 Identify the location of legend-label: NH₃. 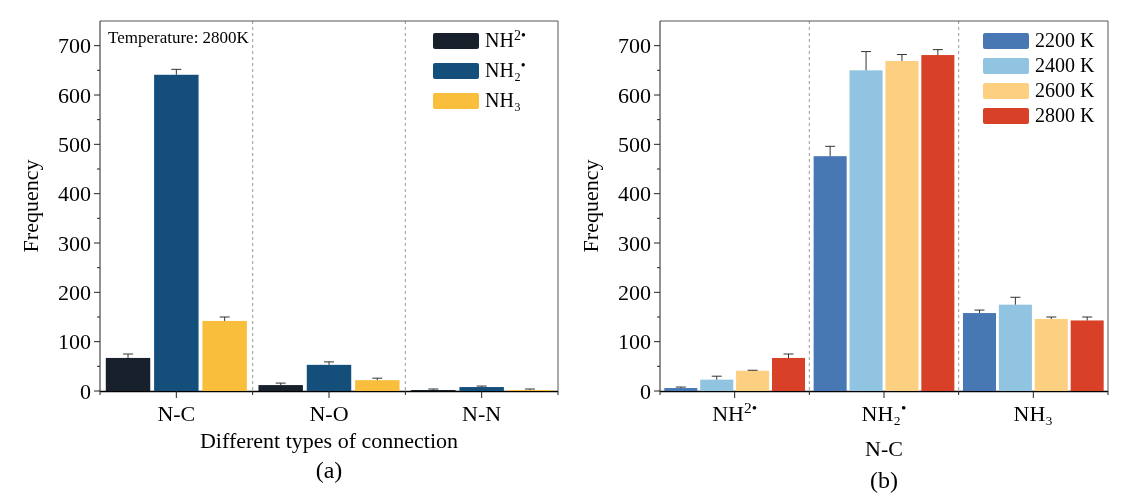
(503, 100).